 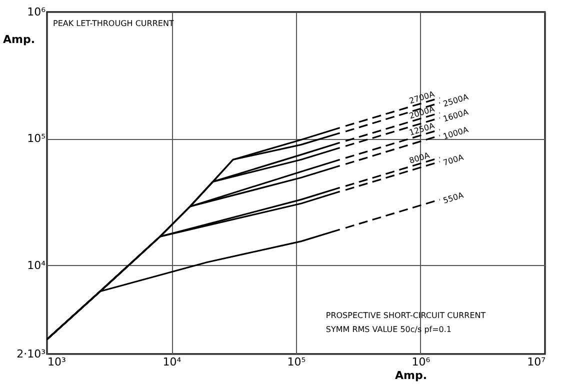 I want to click on text: 2500A, so click(x=456, y=100).